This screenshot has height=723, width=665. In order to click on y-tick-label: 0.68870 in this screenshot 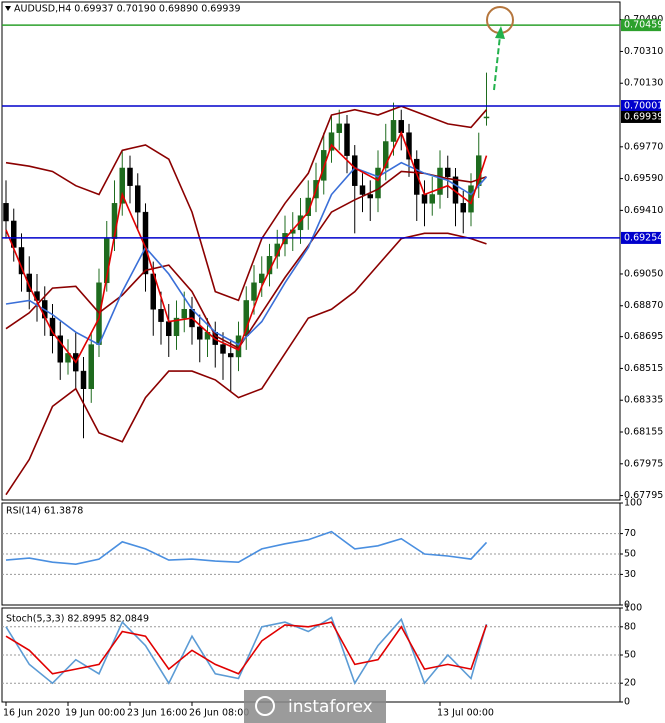, I will do `click(643, 305)`.